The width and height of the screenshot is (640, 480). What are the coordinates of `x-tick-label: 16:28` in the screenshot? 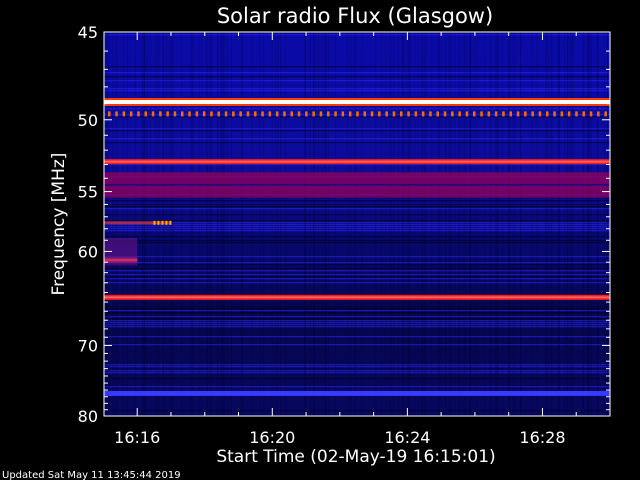 It's located at (542, 437).